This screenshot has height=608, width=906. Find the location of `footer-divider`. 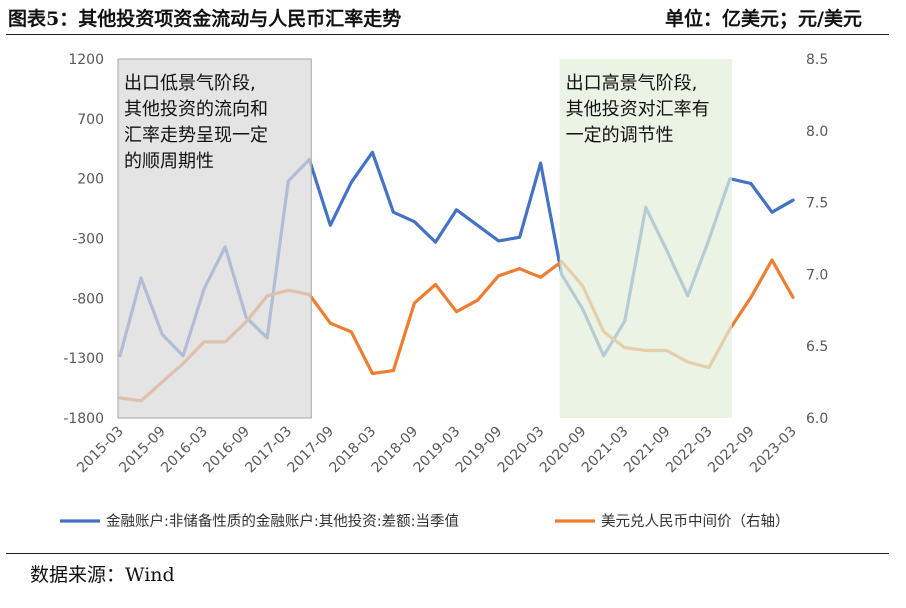

footer-divider is located at coordinates (447, 553).